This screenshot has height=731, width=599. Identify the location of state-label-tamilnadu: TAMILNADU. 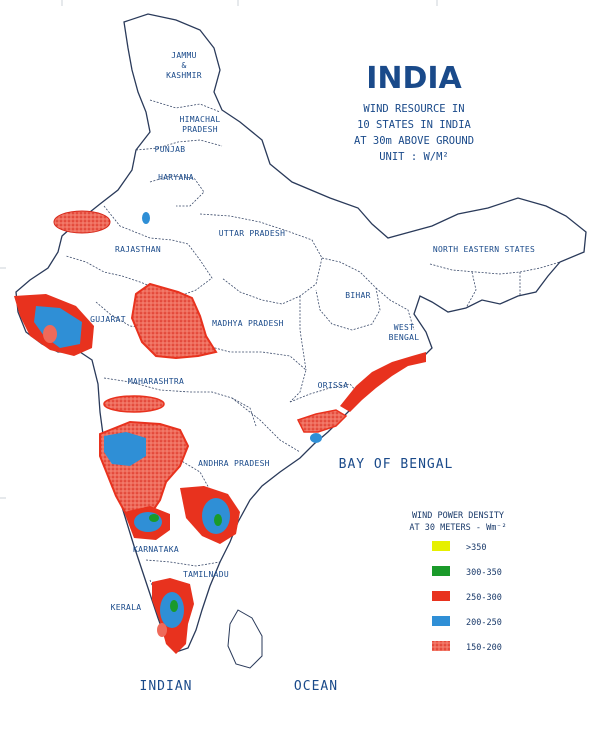
(206, 574).